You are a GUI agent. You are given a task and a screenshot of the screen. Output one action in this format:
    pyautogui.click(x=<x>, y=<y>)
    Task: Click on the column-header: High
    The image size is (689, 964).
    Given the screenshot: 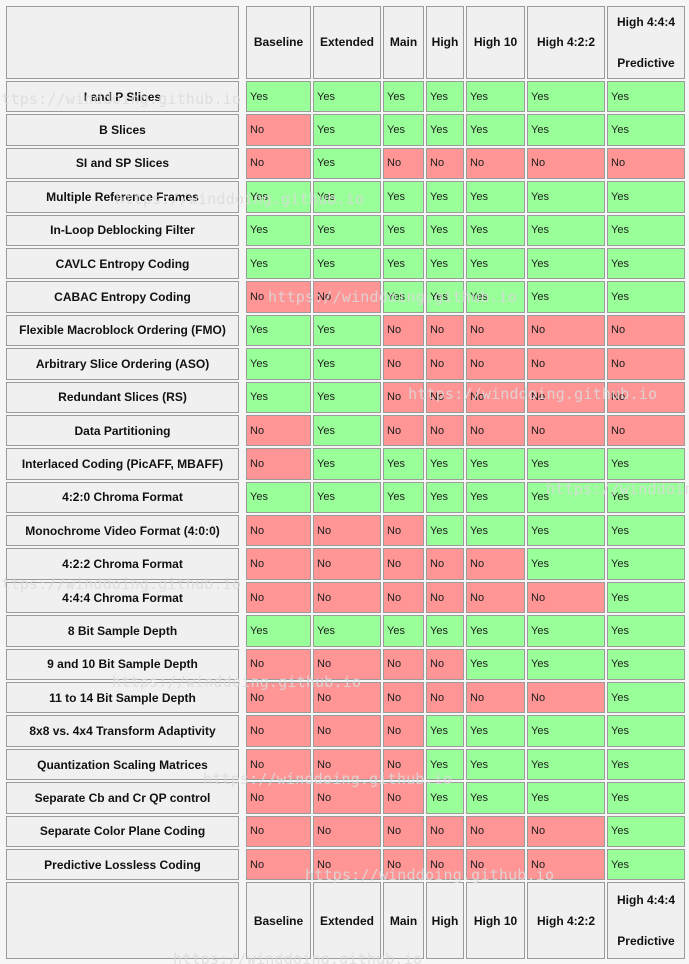 What is the action you would take?
    pyautogui.click(x=445, y=42)
    